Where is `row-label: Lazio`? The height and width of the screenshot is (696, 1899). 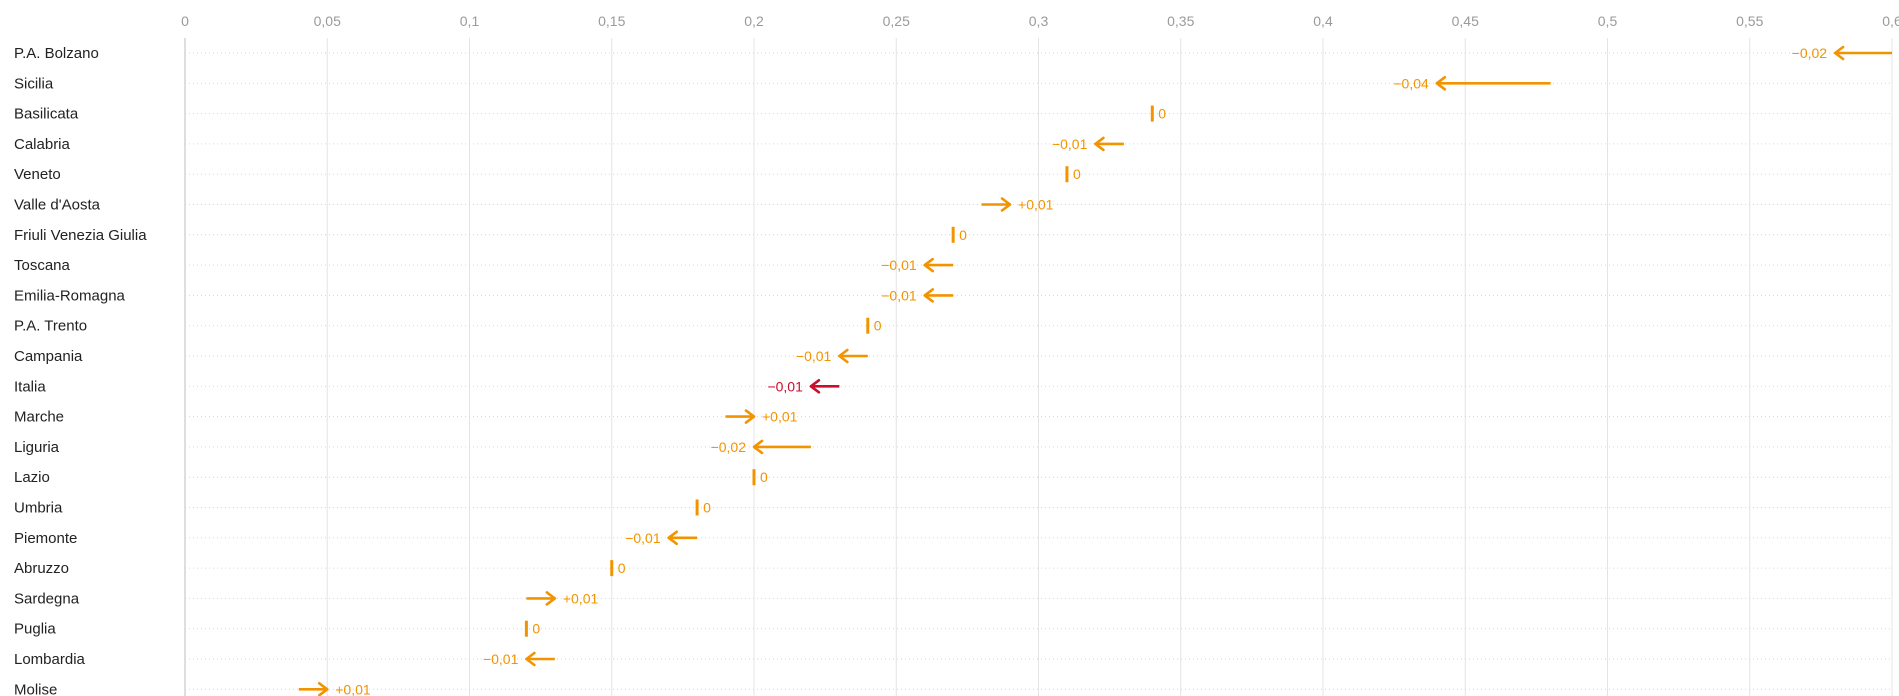
row-label: Lazio is located at coordinates (32, 477).